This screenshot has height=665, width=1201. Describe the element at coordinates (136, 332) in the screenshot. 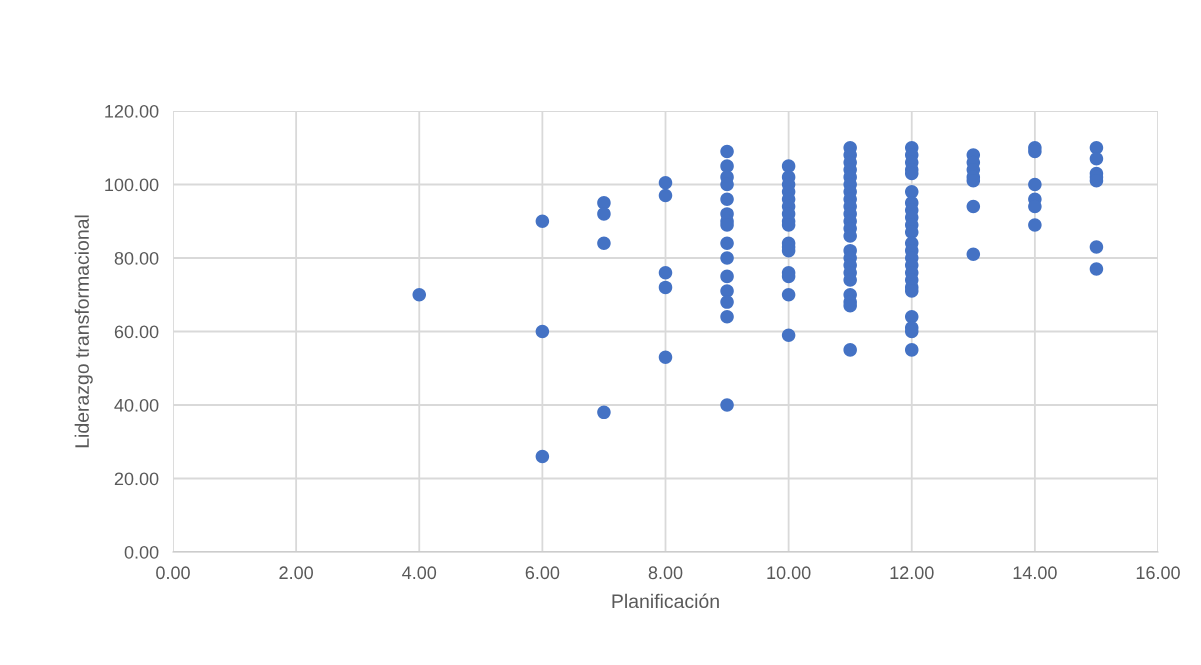

I see `y-tick-label: 60.00` at that location.